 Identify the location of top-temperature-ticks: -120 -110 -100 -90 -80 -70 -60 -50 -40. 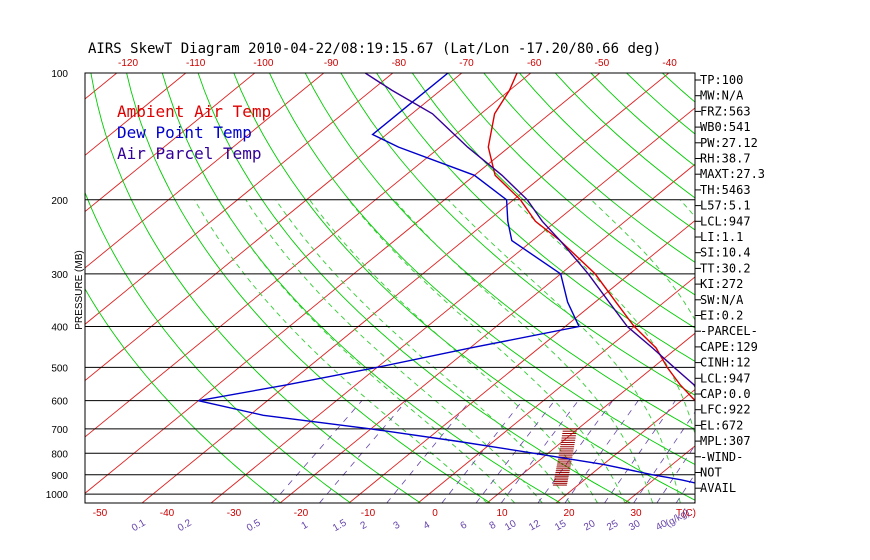
(397, 63).